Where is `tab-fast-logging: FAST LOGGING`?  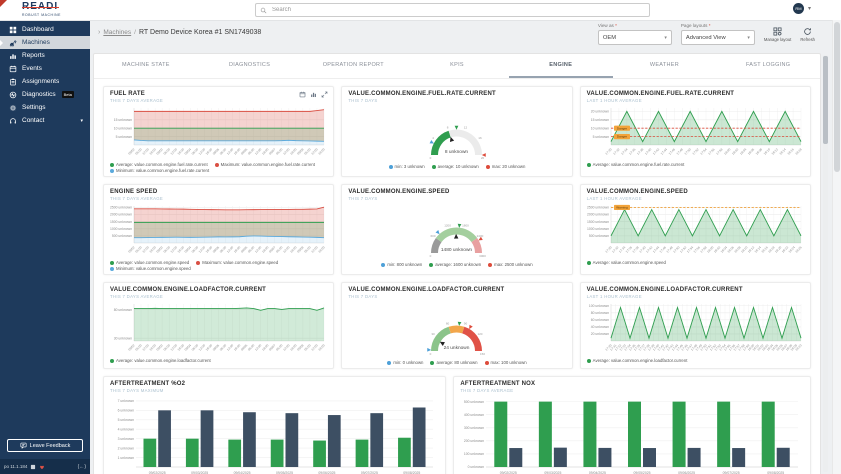 tab-fast-logging: FAST LOGGING is located at coordinates (768, 65).